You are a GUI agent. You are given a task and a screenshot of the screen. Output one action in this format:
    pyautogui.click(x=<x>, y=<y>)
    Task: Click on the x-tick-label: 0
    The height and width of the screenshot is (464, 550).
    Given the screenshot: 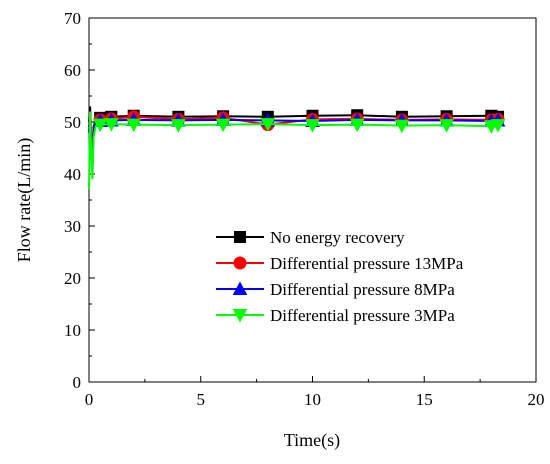 What is the action you would take?
    pyautogui.click(x=89, y=399)
    